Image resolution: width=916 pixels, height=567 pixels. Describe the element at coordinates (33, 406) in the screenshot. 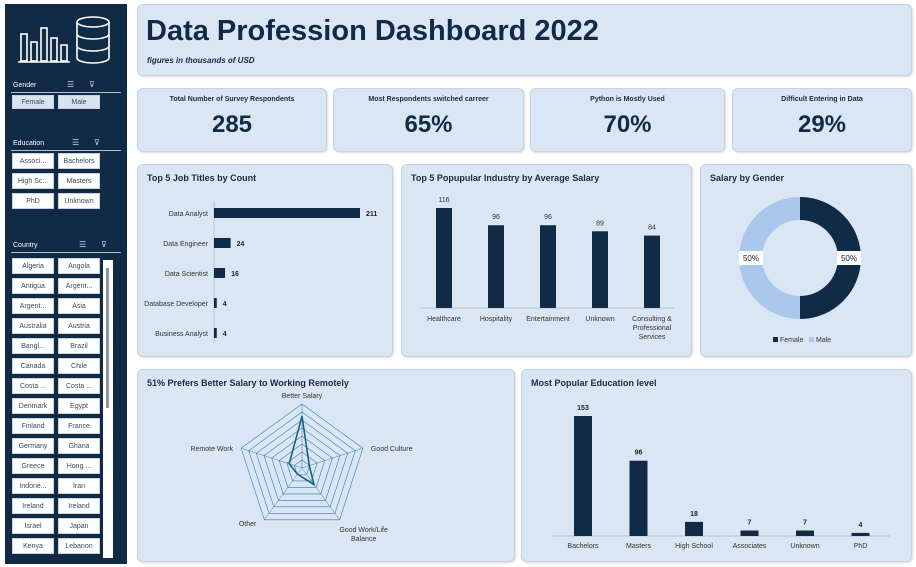

I see `country-chip: Denmark` at that location.